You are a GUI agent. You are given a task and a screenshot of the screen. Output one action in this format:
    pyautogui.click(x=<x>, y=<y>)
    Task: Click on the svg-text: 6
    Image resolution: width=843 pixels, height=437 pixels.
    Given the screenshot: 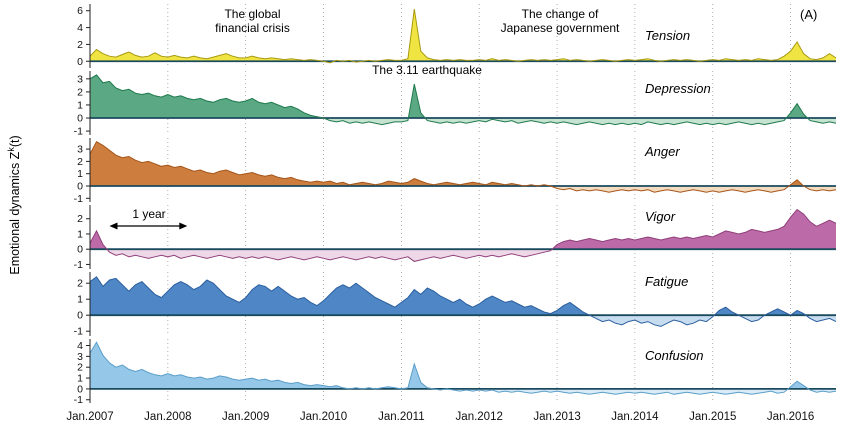 What is the action you would take?
    pyautogui.click(x=80, y=11)
    